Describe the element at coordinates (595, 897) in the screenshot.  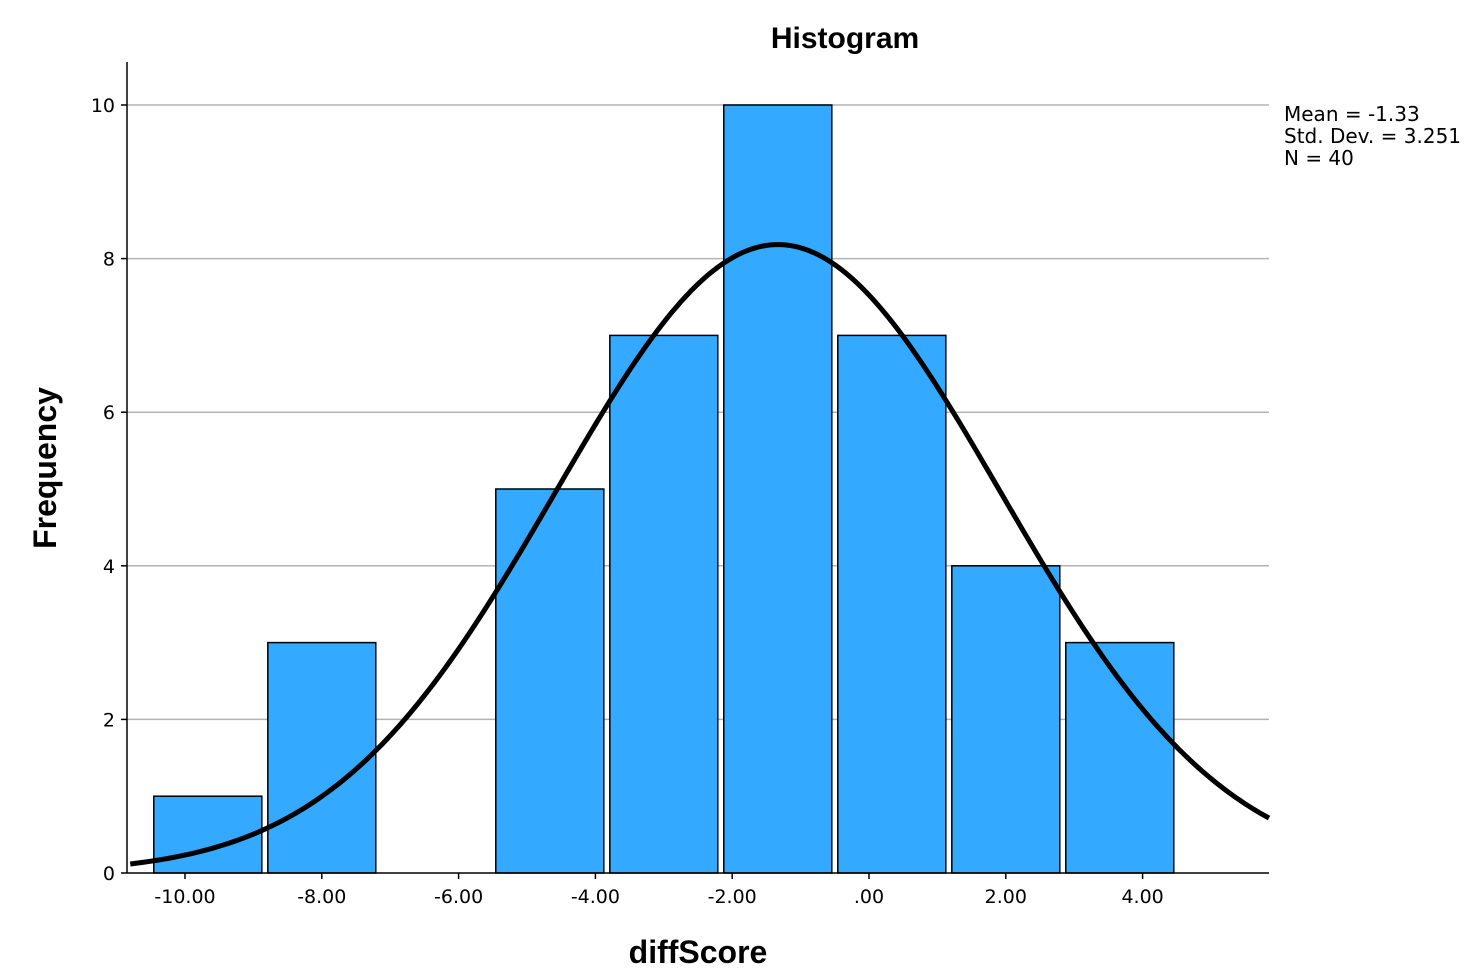
I see `x-tick-label: -4.00` at that location.